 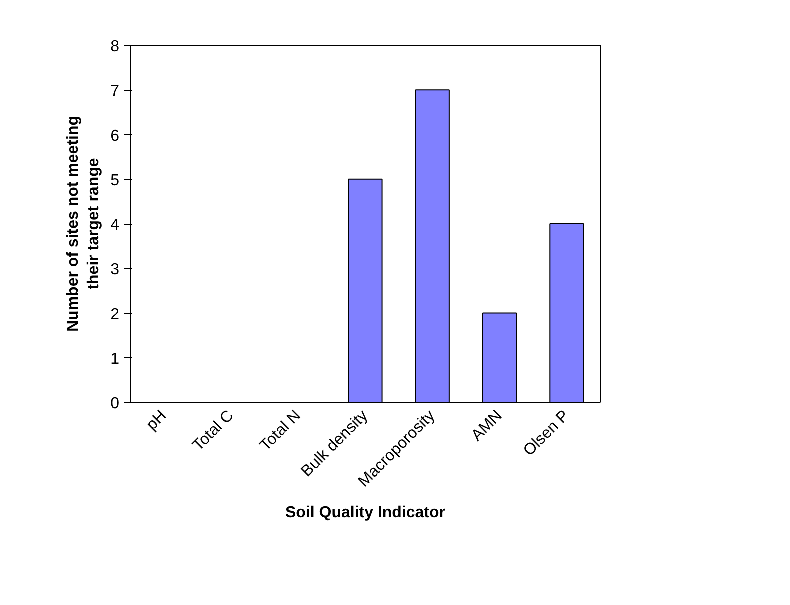 I want to click on y-tick-label: 8, so click(x=115, y=47).